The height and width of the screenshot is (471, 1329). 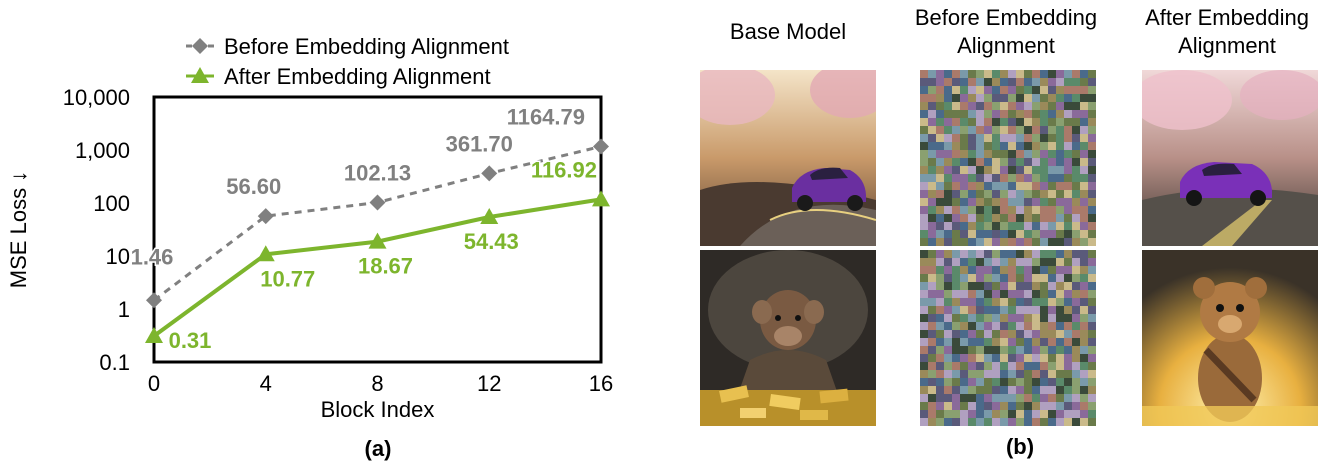 I want to click on column-title-line1: Base Model, so click(x=788, y=31).